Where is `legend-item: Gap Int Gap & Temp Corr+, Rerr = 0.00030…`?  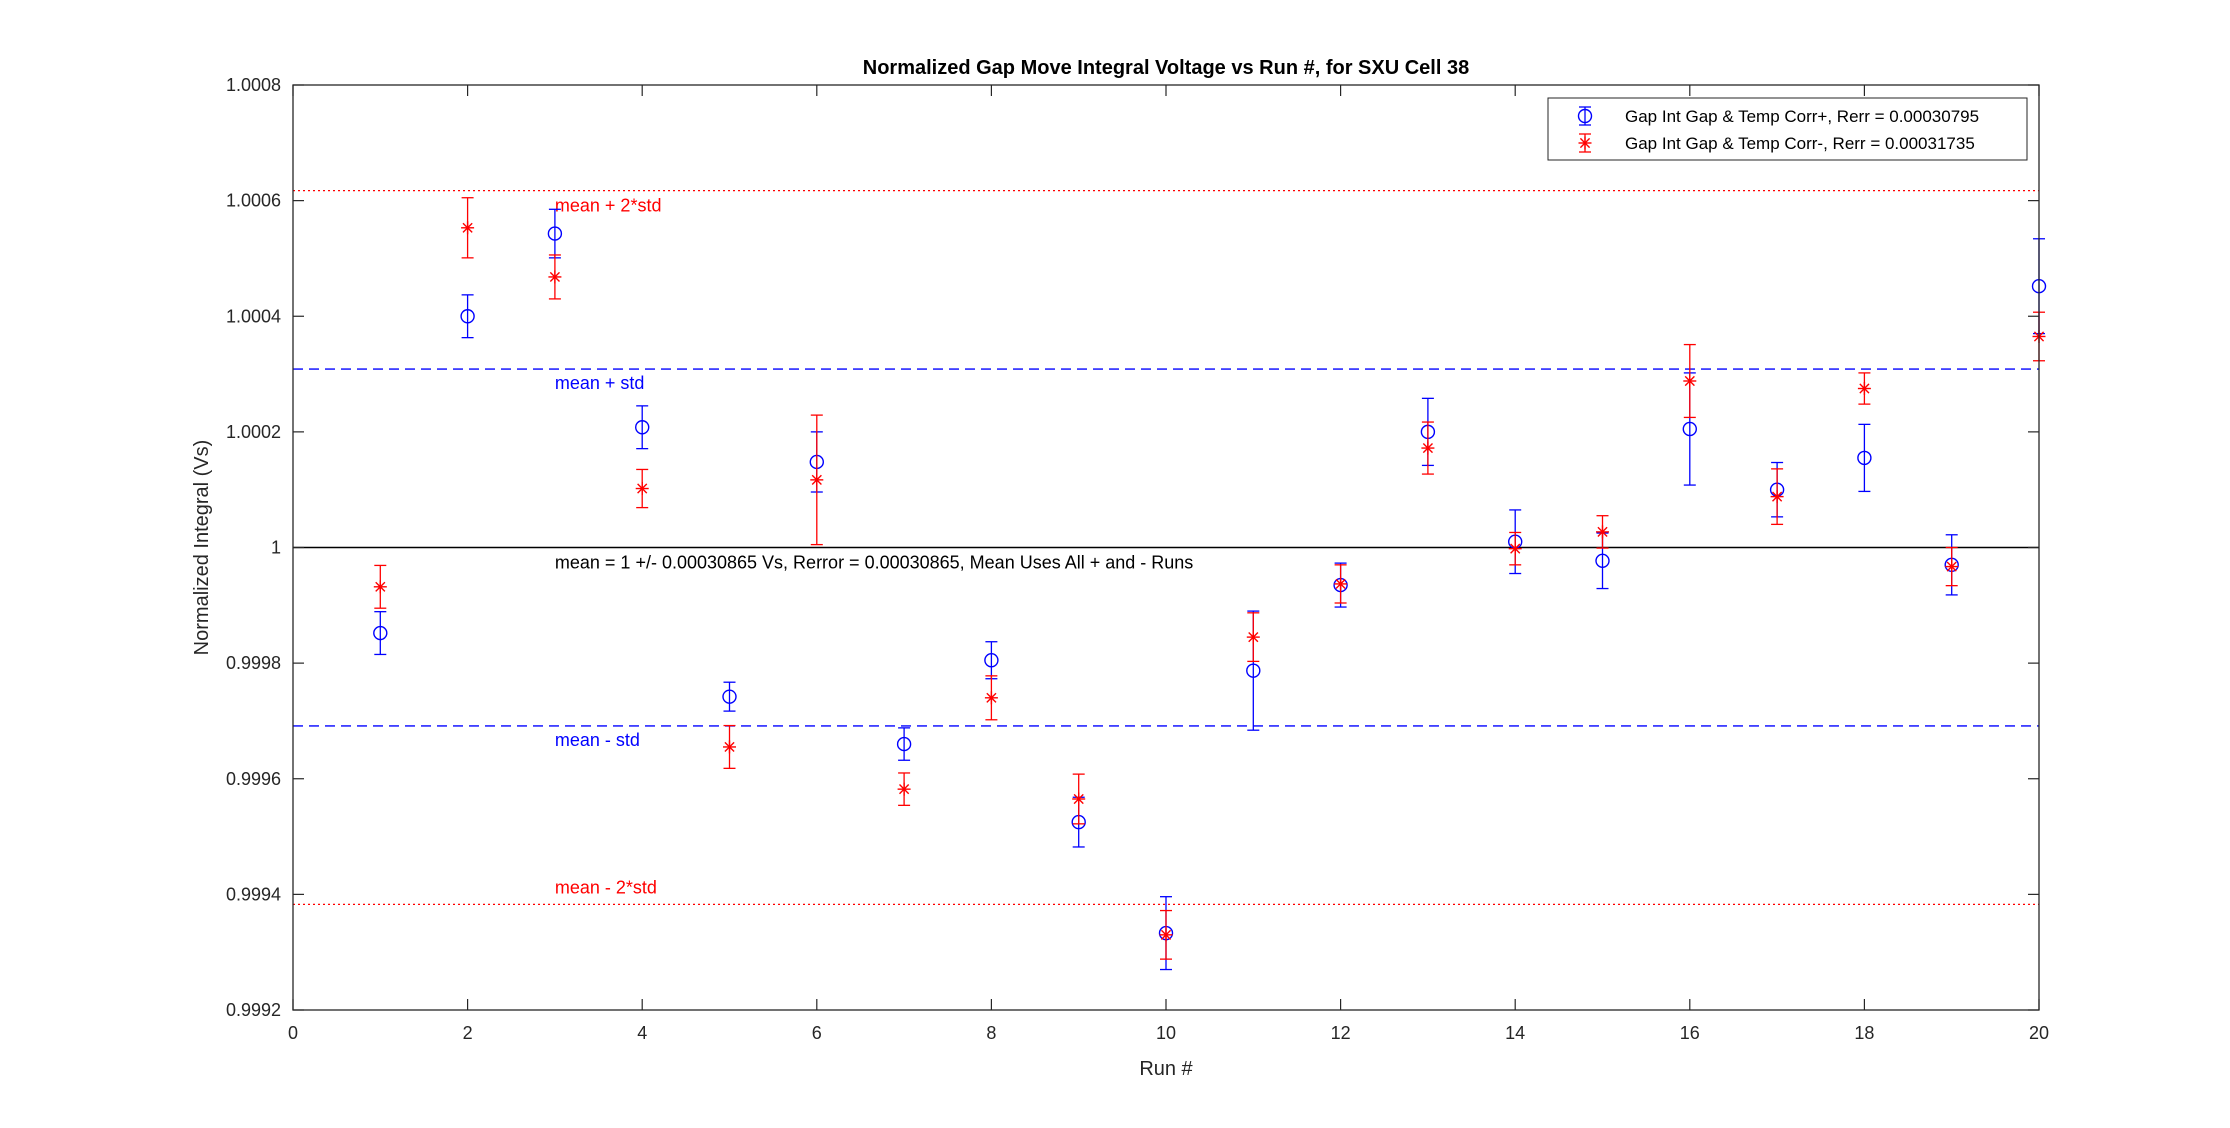
legend-item: Gap Int Gap & Temp Corr+, Rerr = 0.00030… is located at coordinates (1778, 116).